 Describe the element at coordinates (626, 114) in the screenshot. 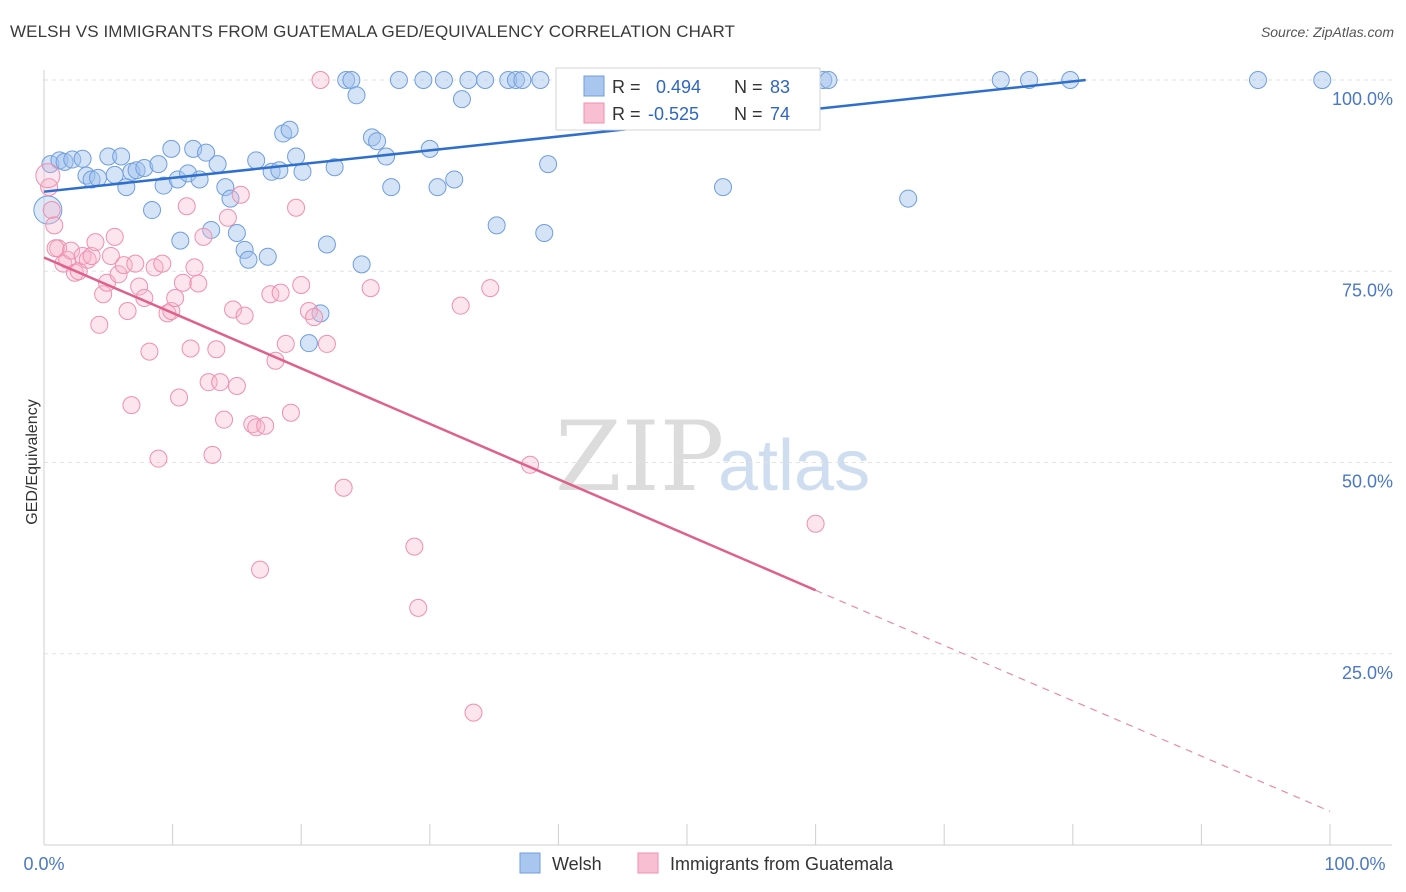

I see `legend-r-label-2: R =` at that location.